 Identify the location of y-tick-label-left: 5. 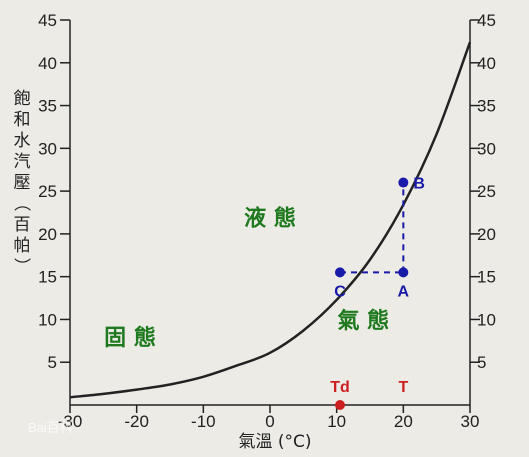
(52, 362).